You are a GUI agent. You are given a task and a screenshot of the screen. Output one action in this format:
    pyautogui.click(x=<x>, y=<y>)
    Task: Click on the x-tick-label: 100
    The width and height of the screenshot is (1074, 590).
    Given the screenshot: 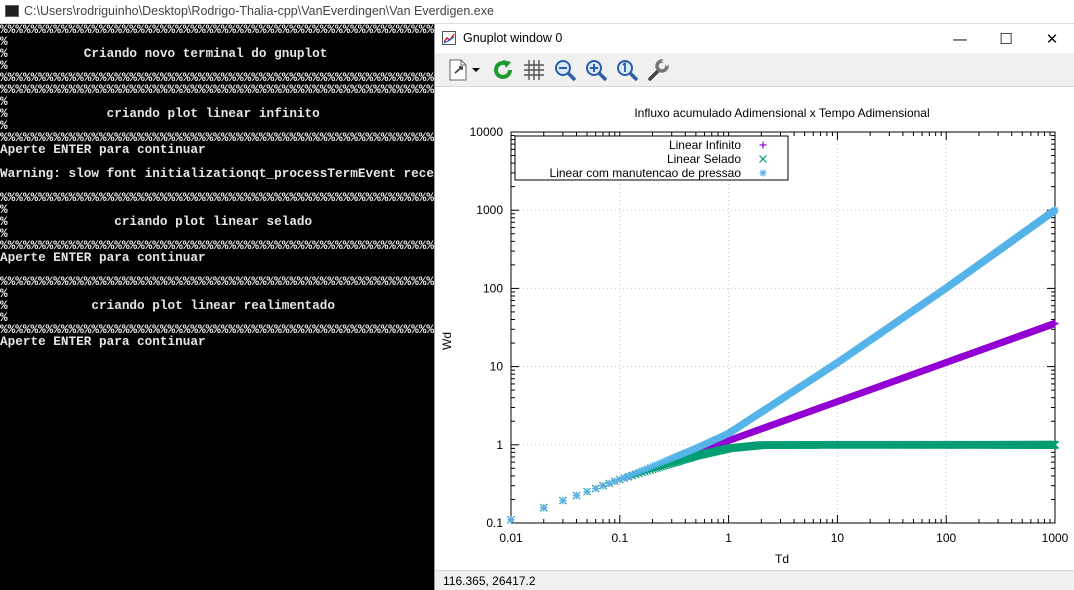 What is the action you would take?
    pyautogui.click(x=946, y=538)
    